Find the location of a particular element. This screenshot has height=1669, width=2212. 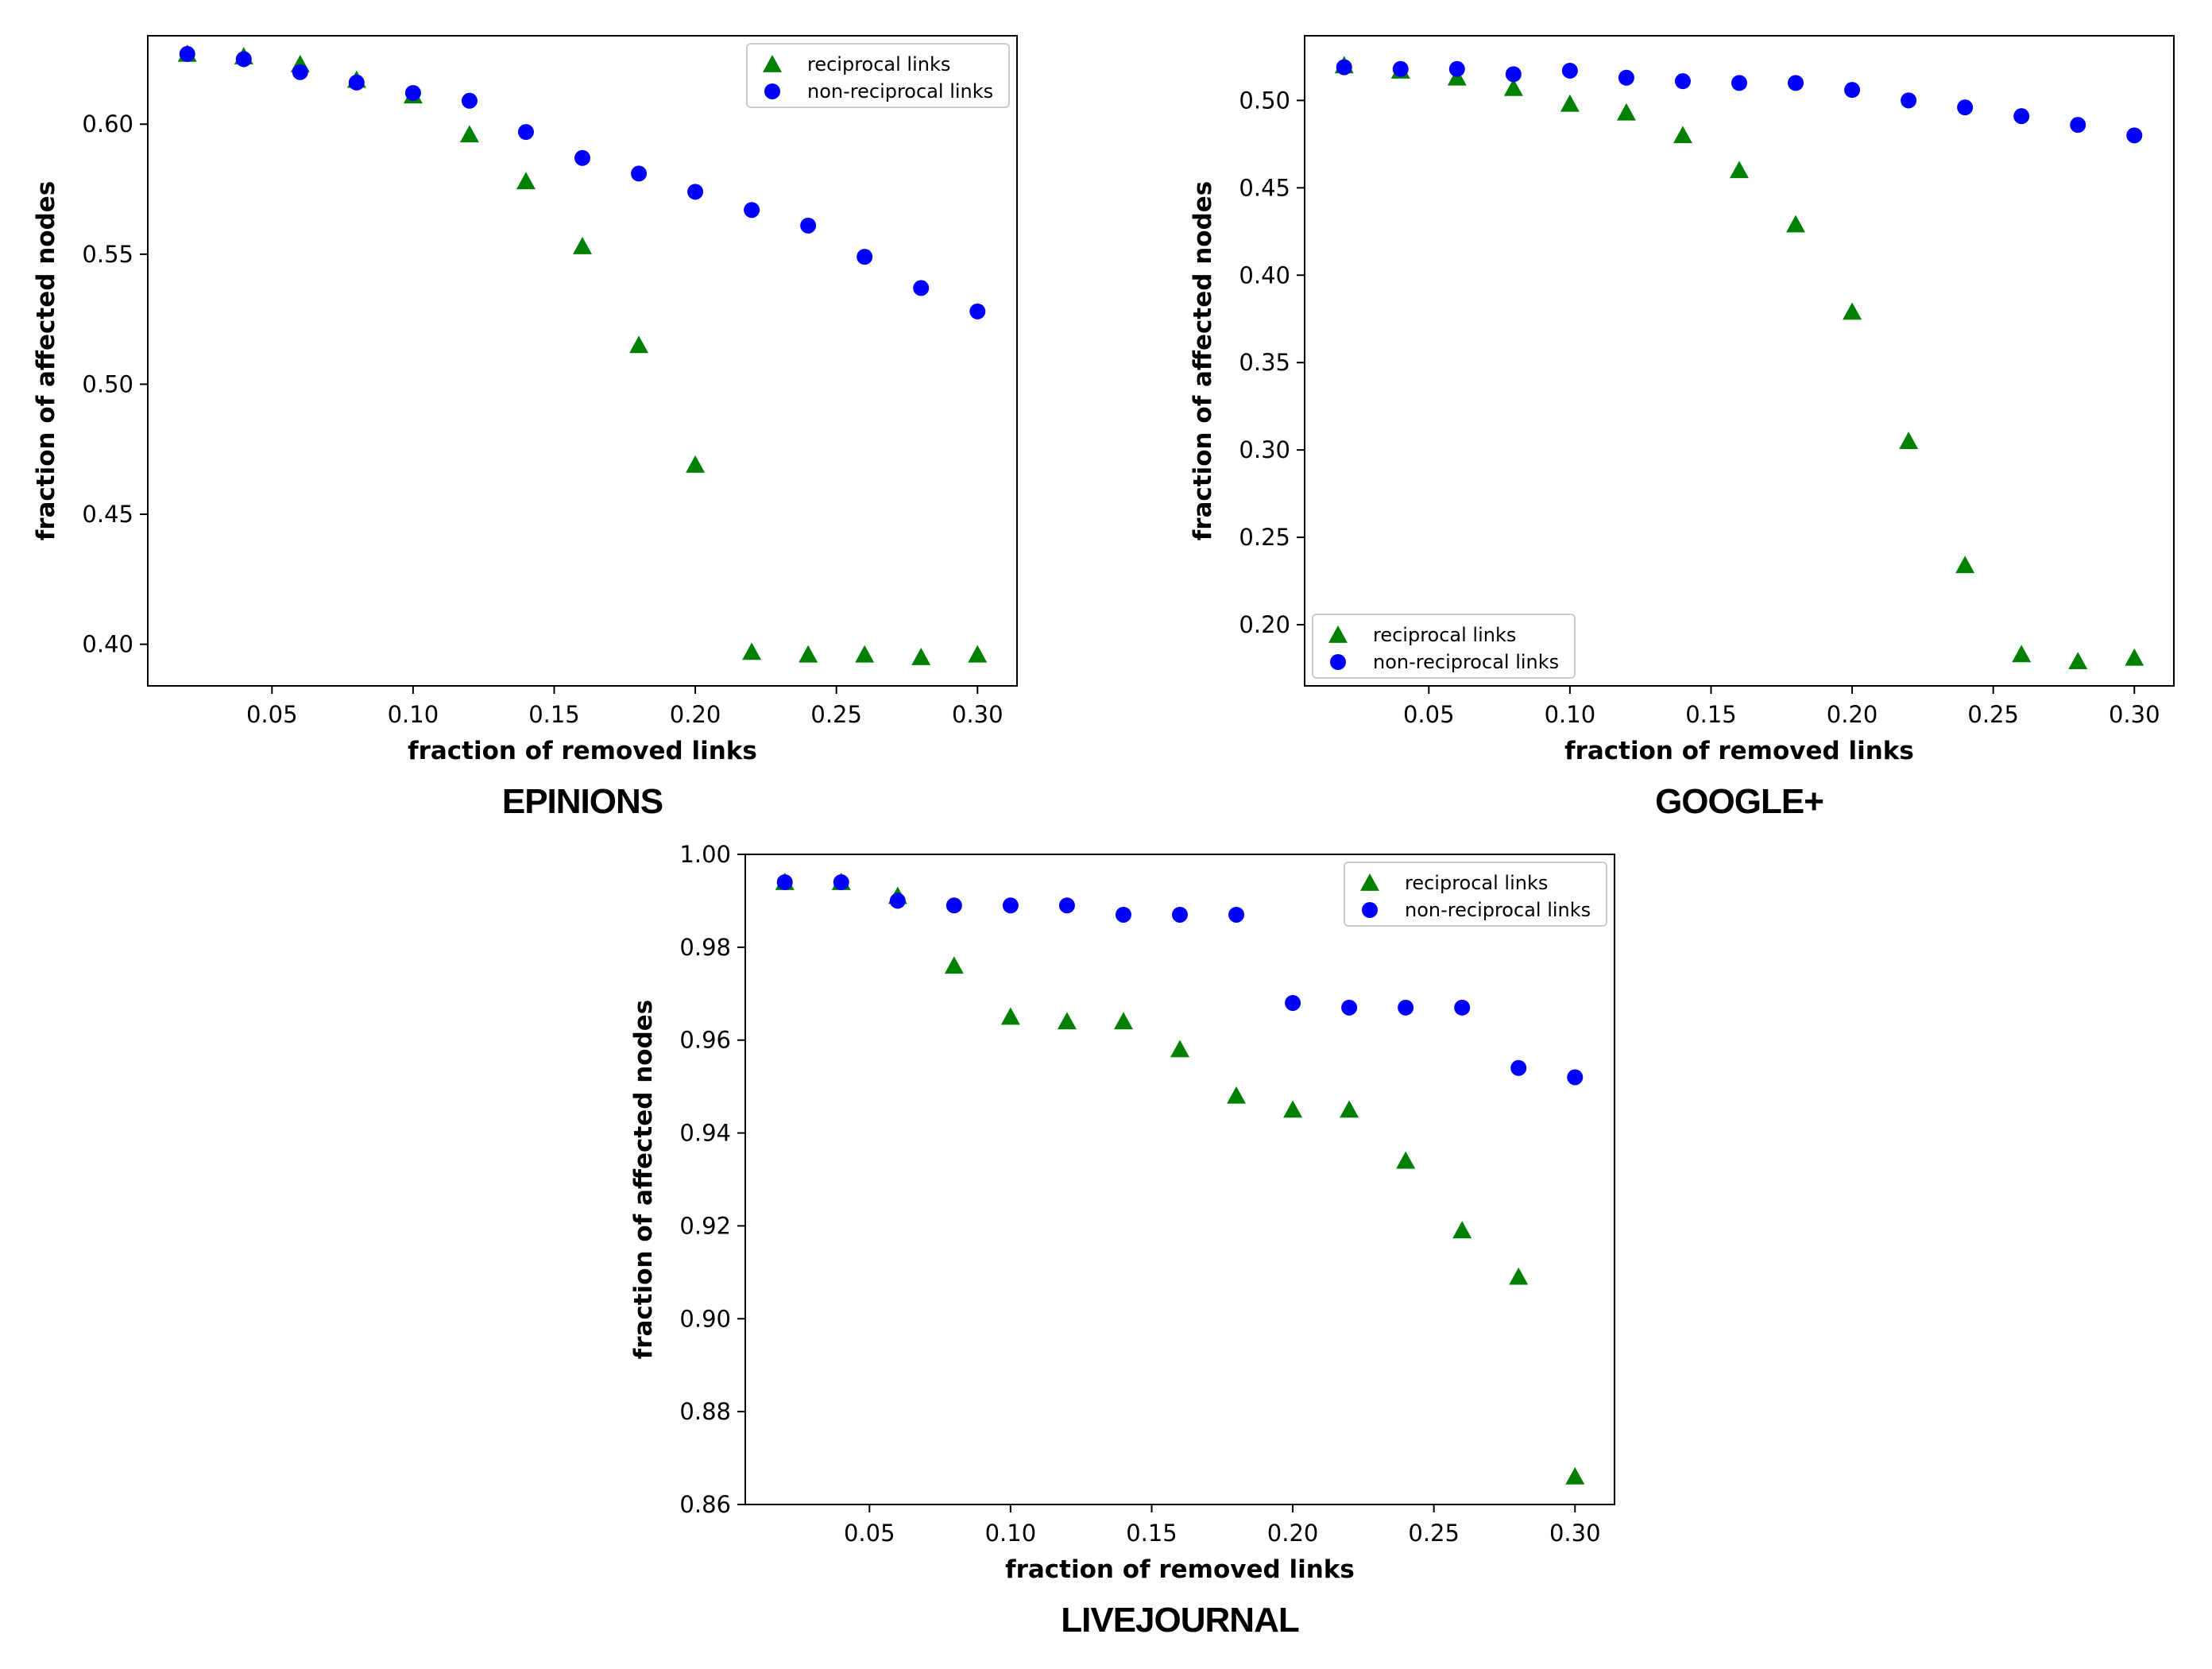

y-tick-label: 0.96 is located at coordinates (705, 1040).